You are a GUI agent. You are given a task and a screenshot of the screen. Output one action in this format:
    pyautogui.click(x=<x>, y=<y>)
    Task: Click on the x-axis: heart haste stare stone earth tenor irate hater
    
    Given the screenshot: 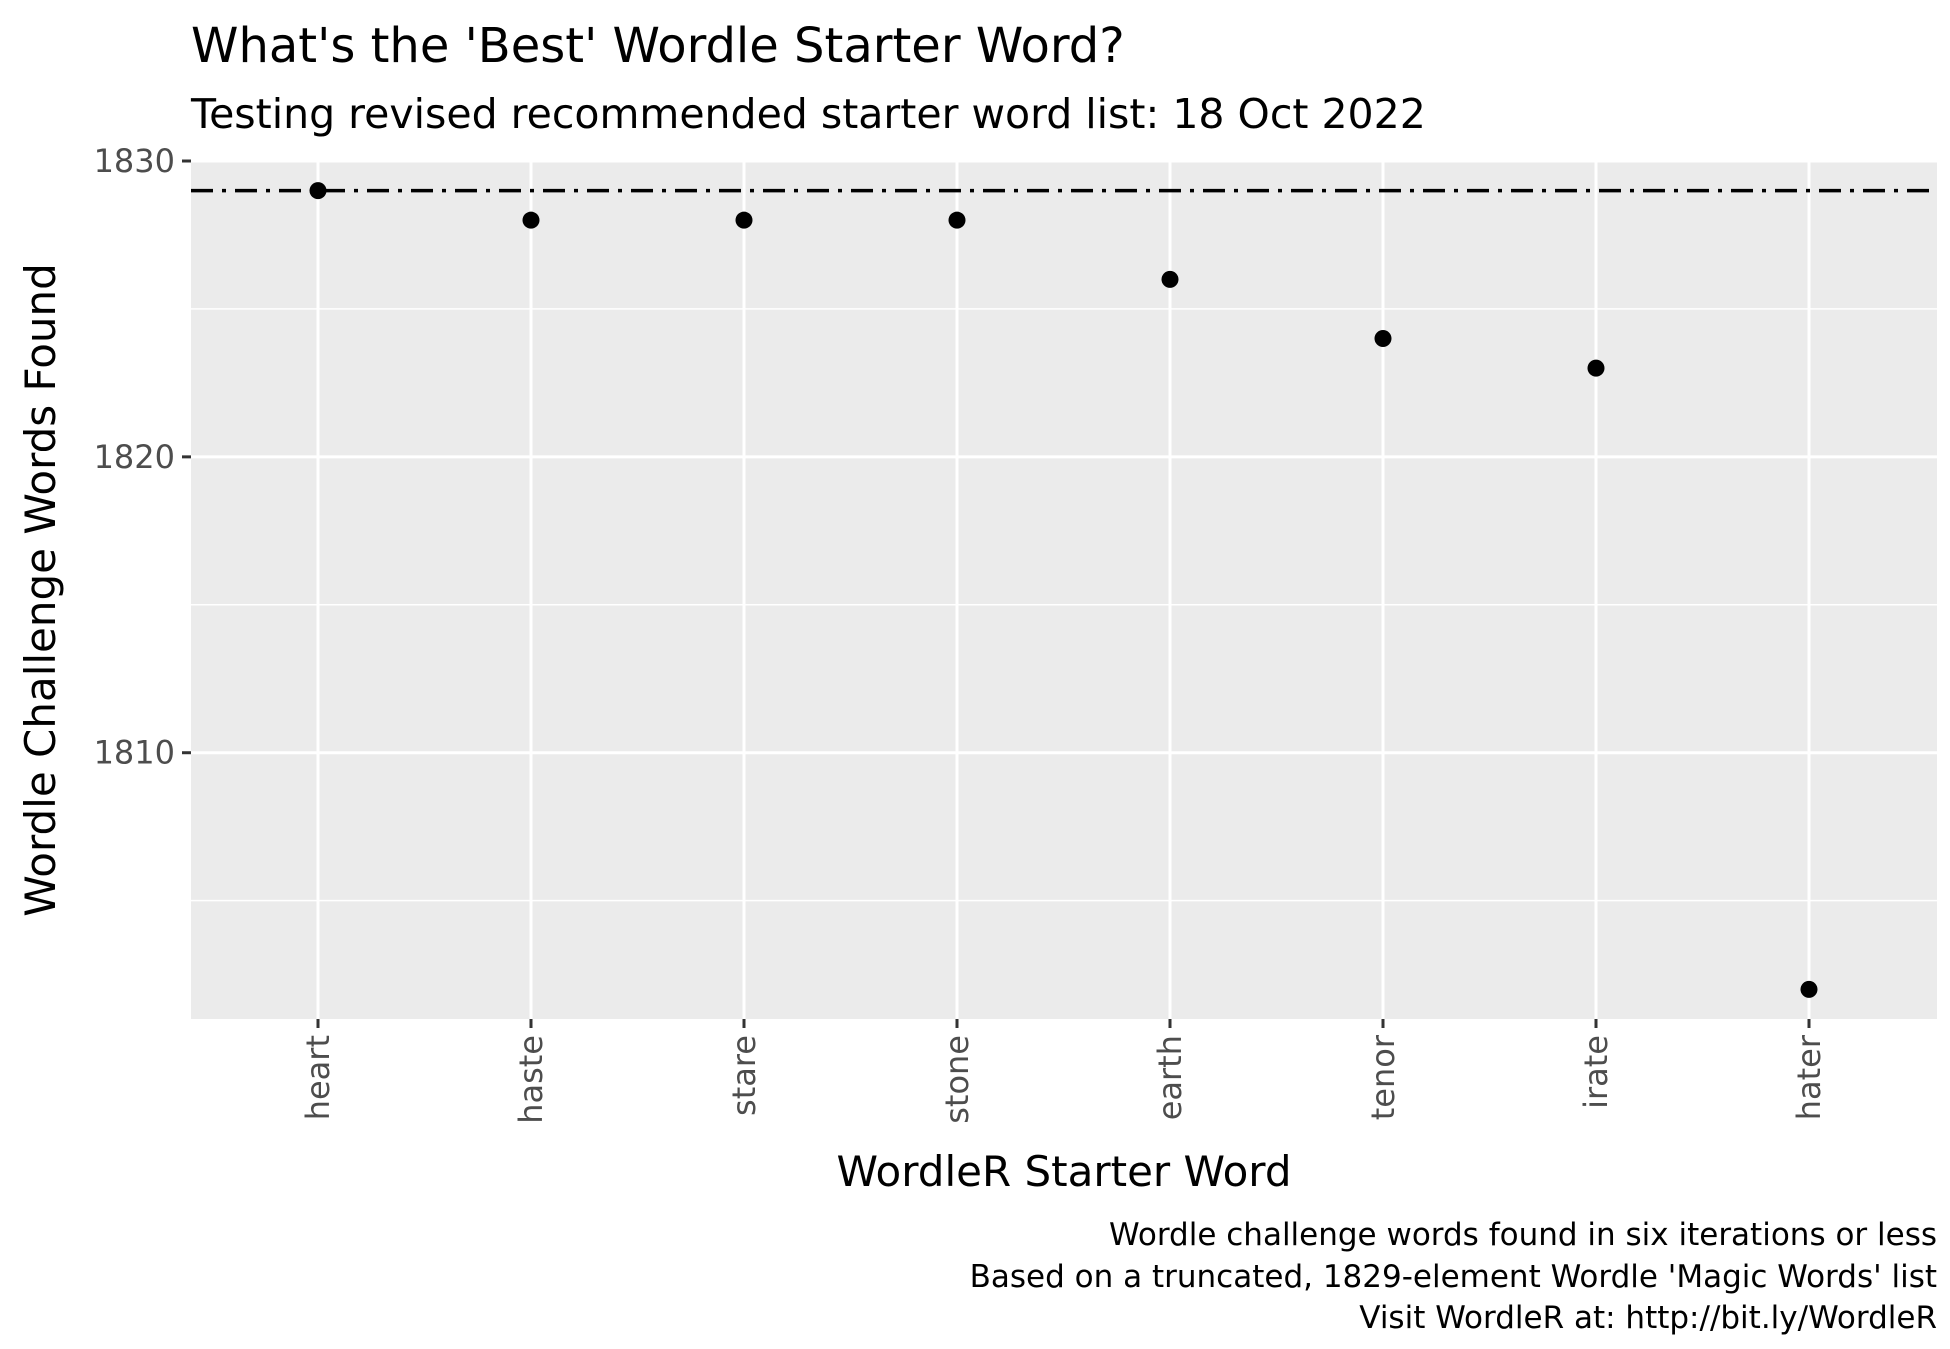 What is the action you would take?
    pyautogui.click(x=1063, y=1071)
    